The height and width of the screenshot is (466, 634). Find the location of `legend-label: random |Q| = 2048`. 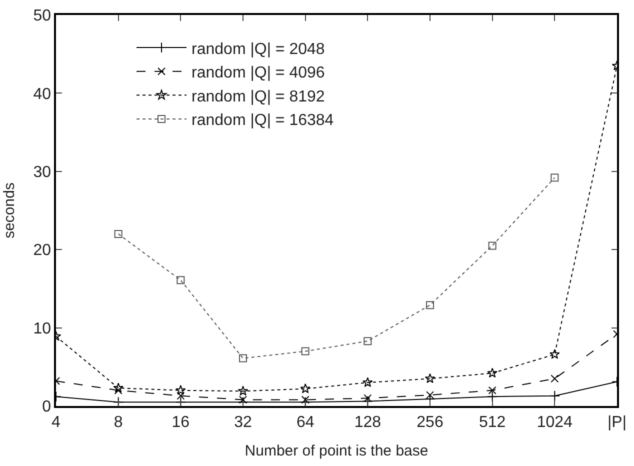

legend-label: random |Q| = 2048 is located at coordinates (258, 49).